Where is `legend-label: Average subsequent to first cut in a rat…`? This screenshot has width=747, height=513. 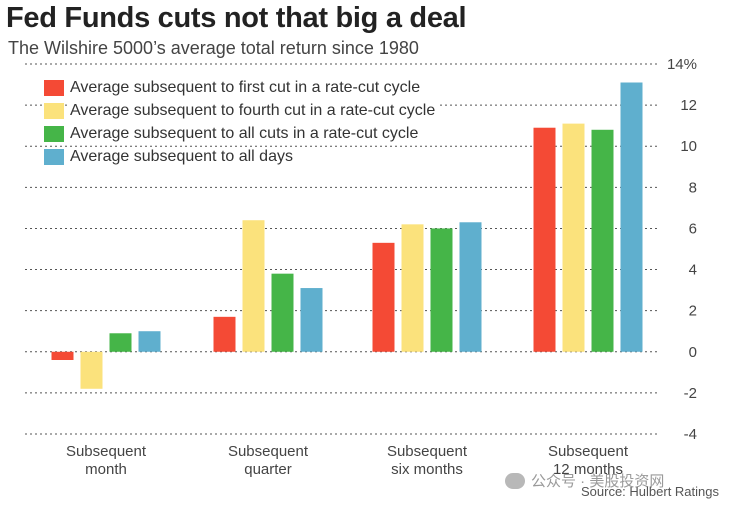 legend-label: Average subsequent to first cut in a rat… is located at coordinates (246, 87).